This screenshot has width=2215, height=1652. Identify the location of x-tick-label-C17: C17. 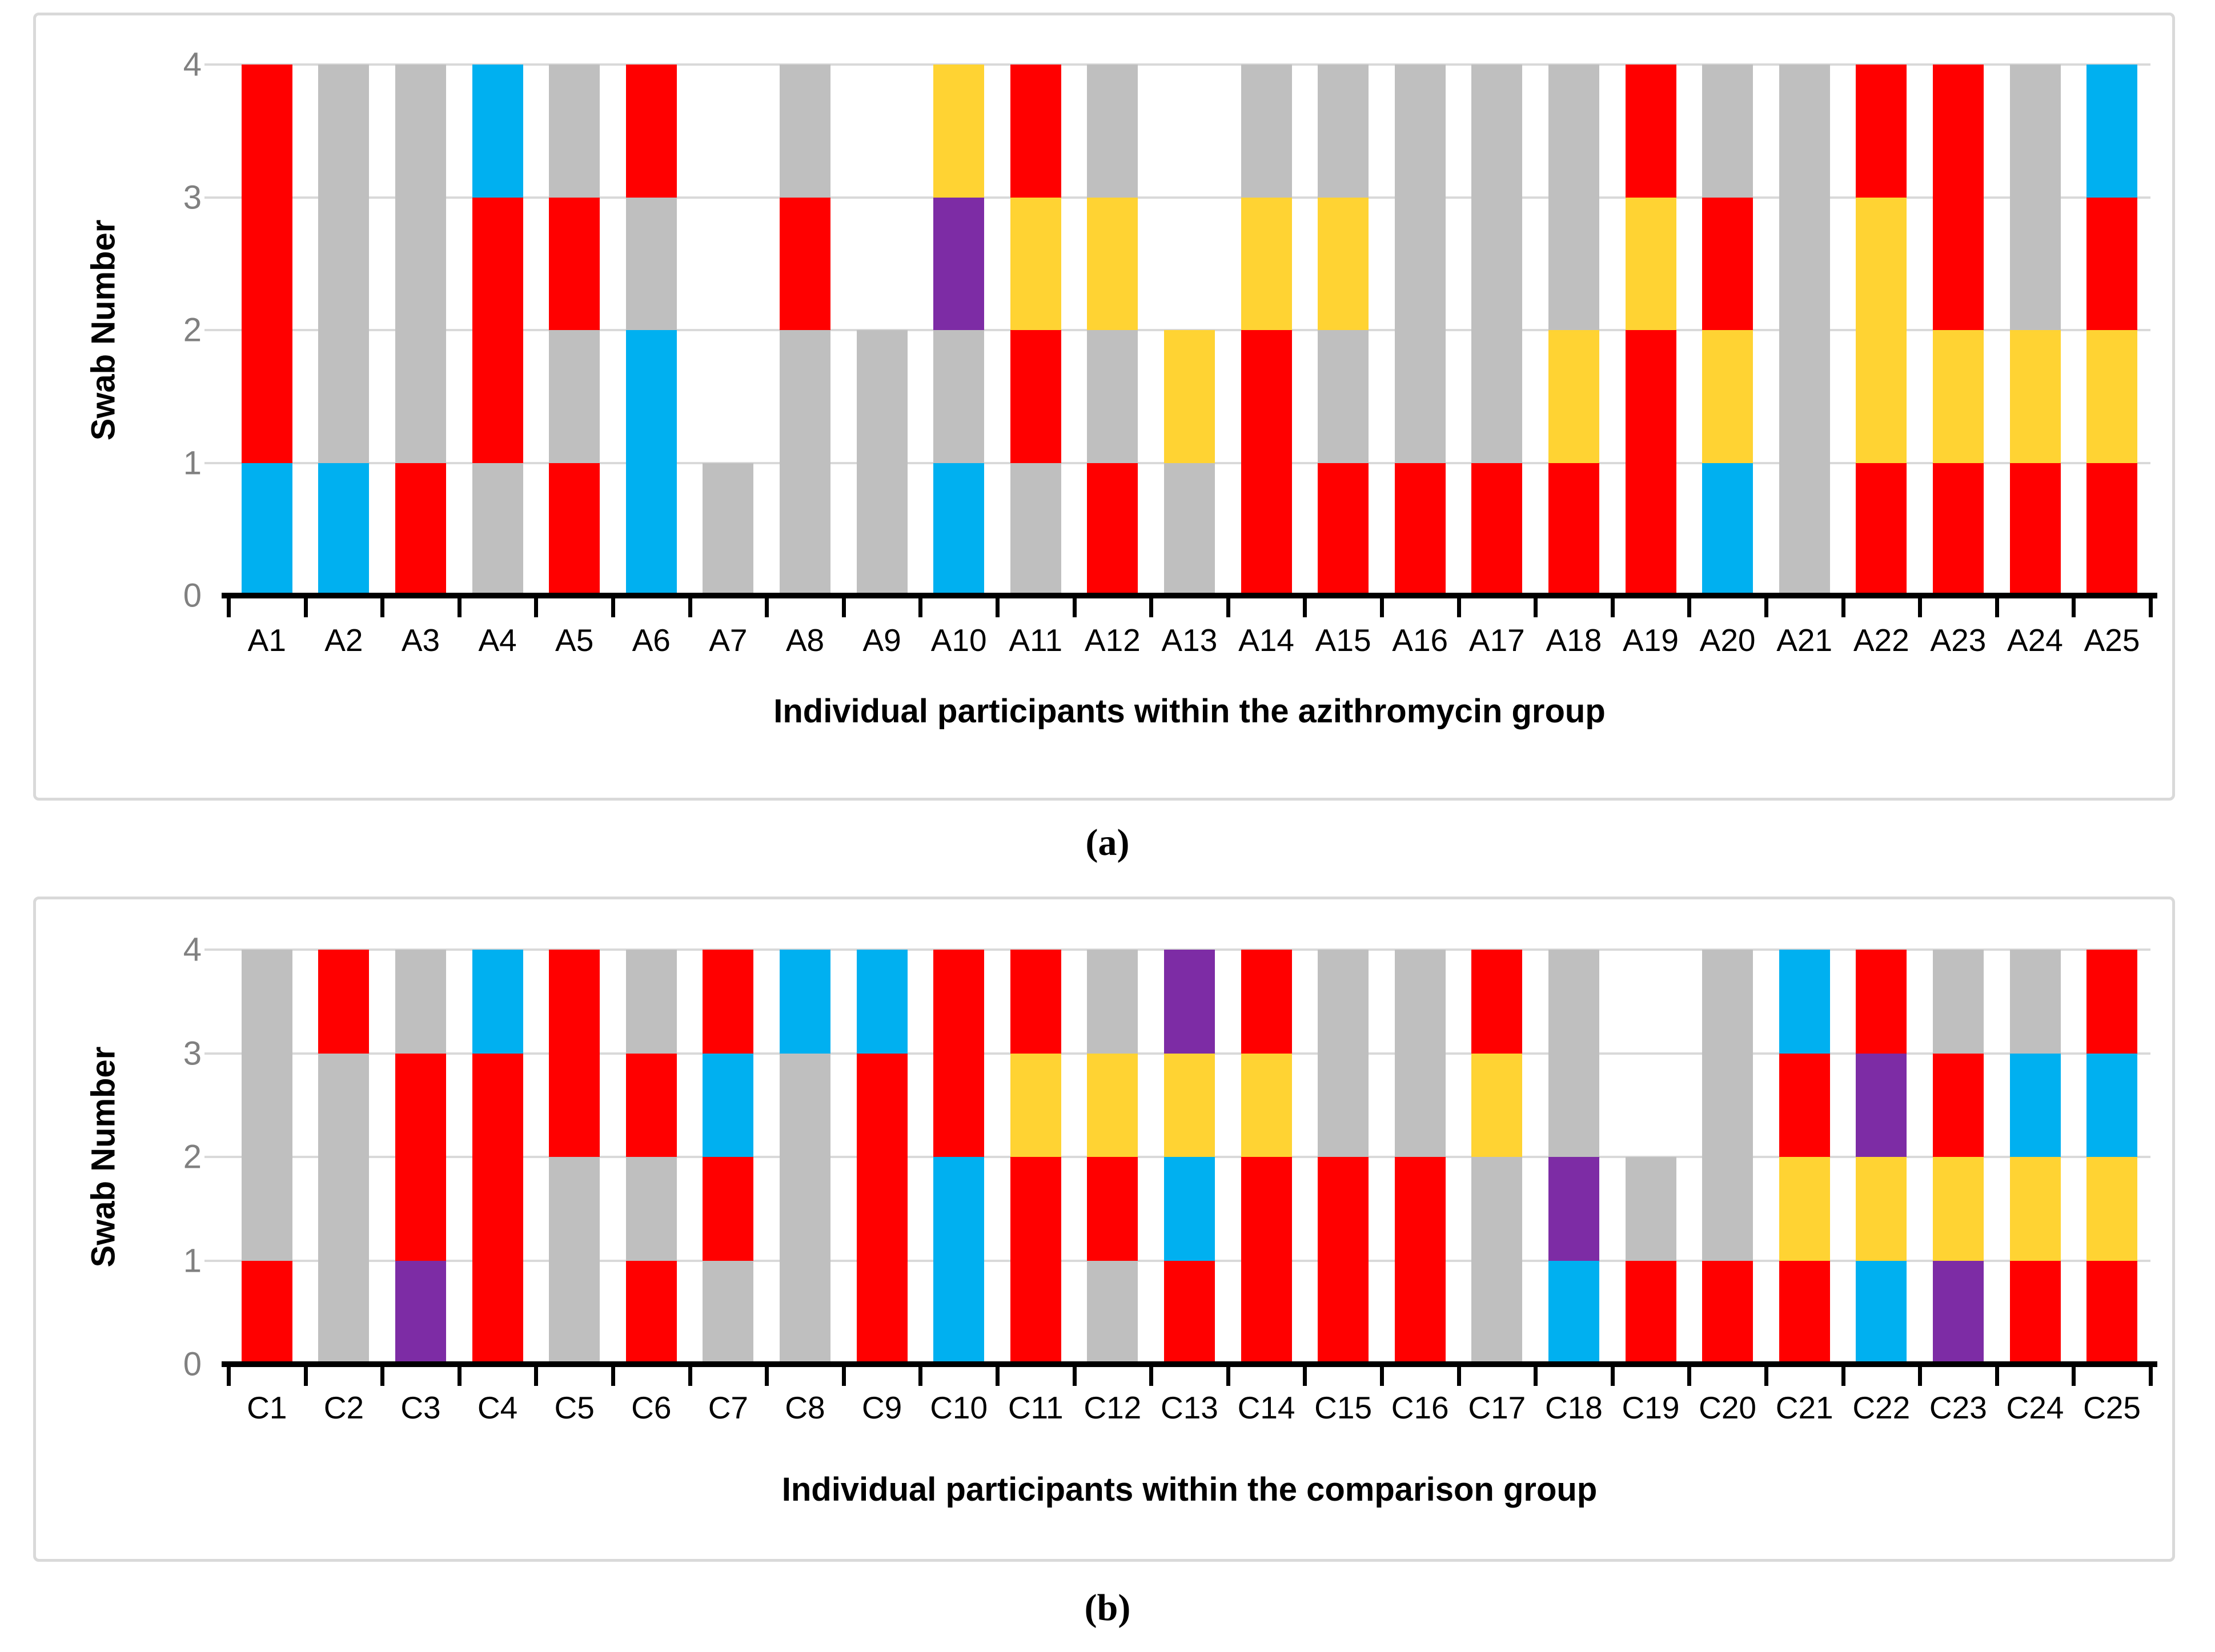
(1497, 1407).